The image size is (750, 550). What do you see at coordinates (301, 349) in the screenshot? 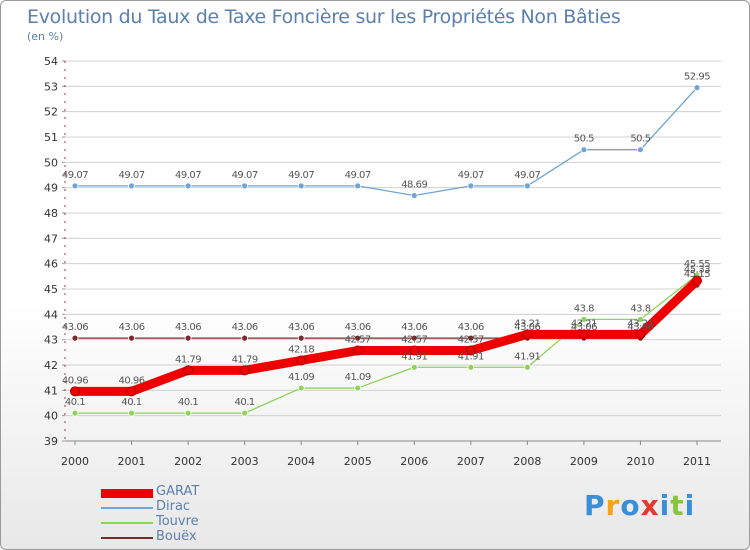
I see `data-label-garat: 42.18` at bounding box center [301, 349].